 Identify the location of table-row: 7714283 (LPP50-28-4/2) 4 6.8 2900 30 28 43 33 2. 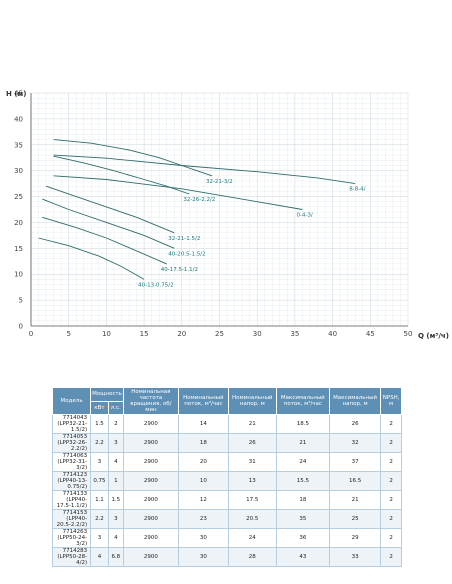
(226, 557).